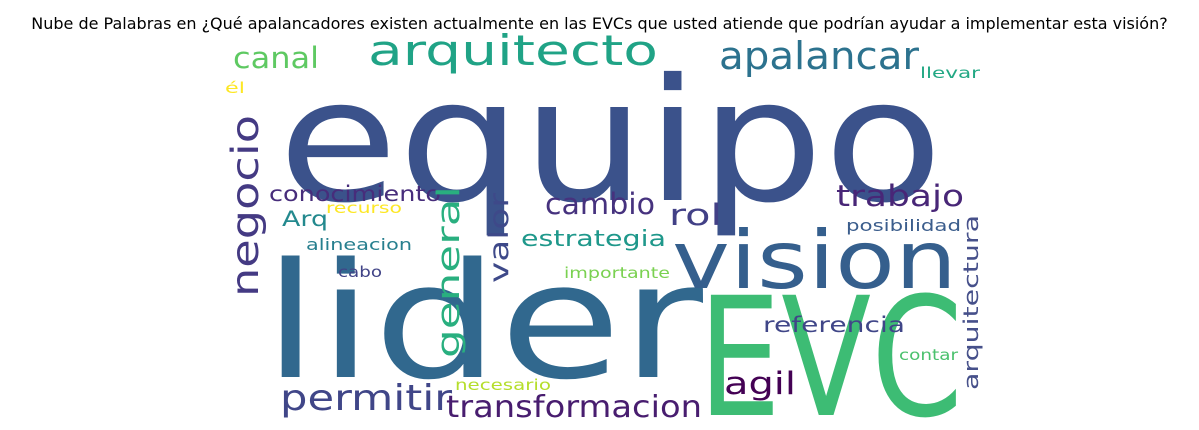  What do you see at coordinates (360, 272) in the screenshot?
I see `word-cabo: cabo` at bounding box center [360, 272].